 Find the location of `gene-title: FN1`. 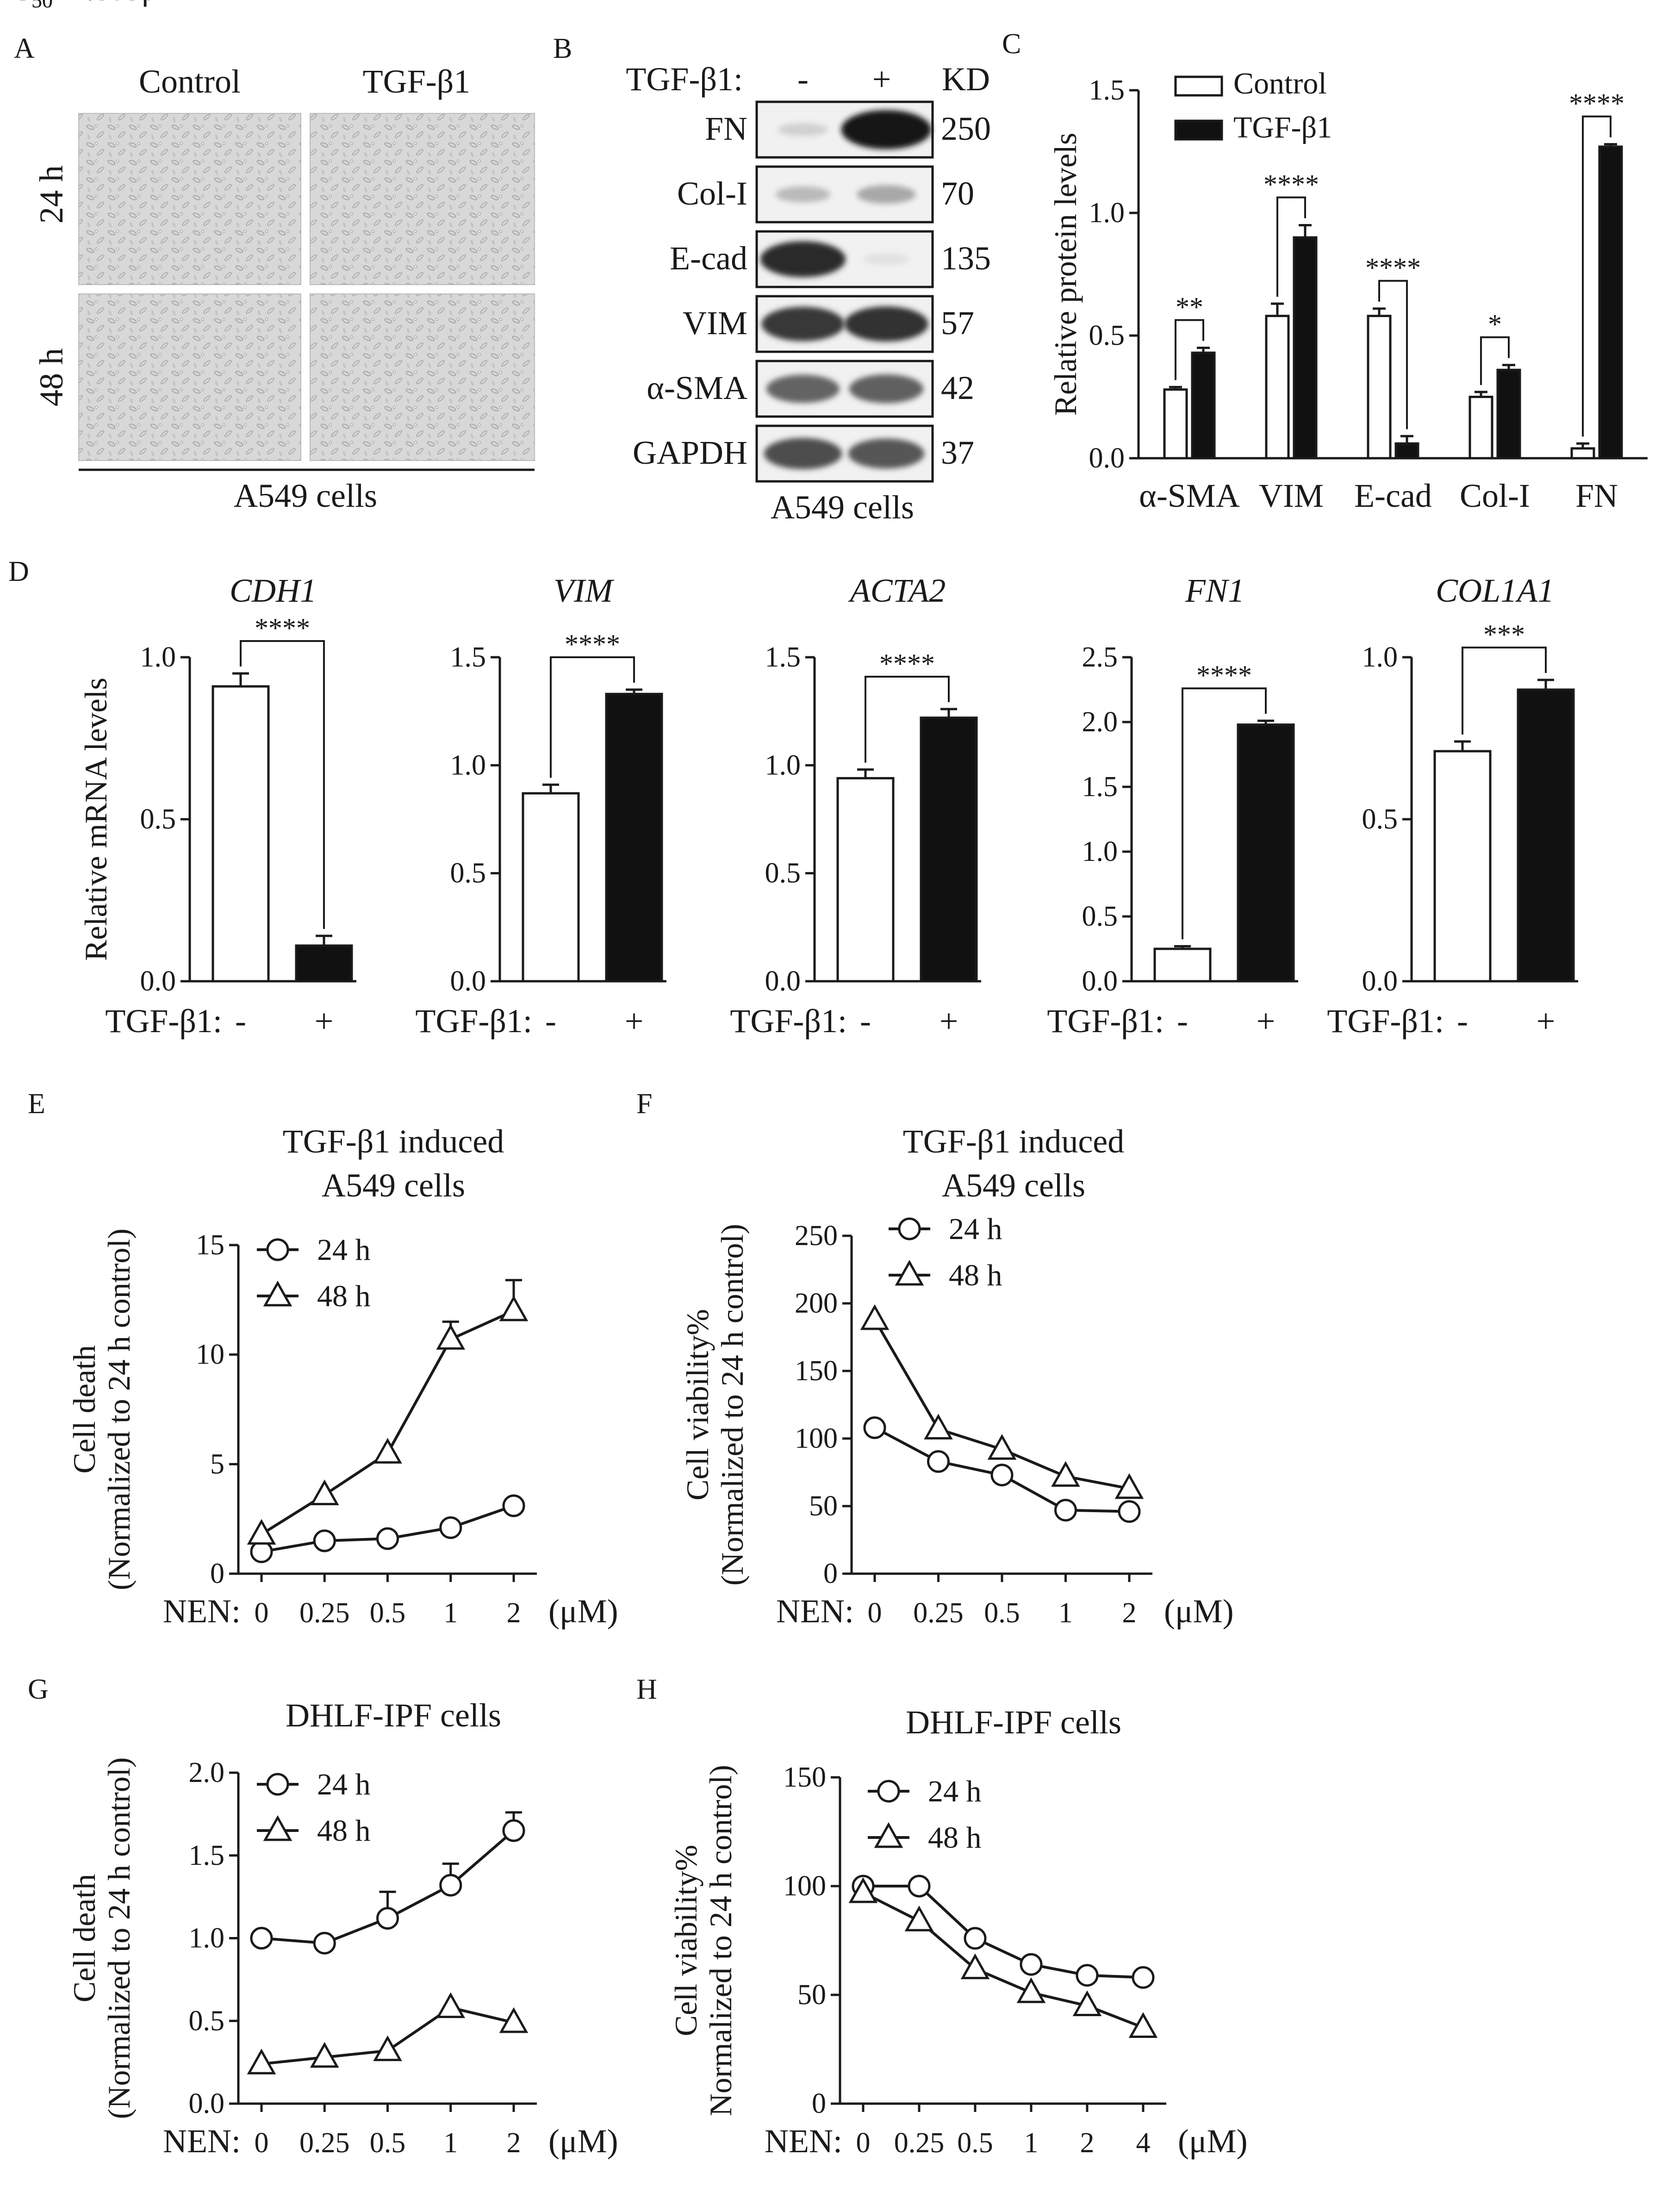

gene-title: FN1 is located at coordinates (1214, 590).